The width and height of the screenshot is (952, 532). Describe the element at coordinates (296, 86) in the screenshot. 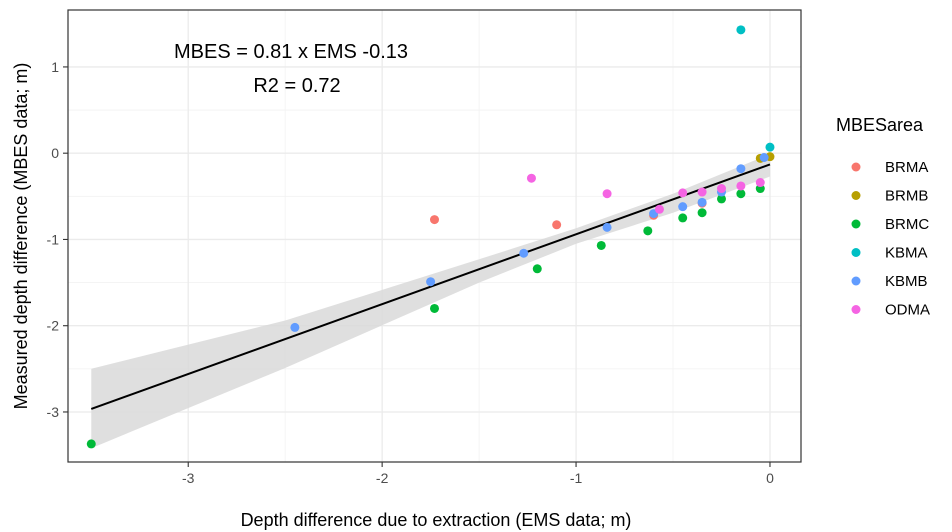

I see `annotation-r2: R2 = 0.72` at that location.